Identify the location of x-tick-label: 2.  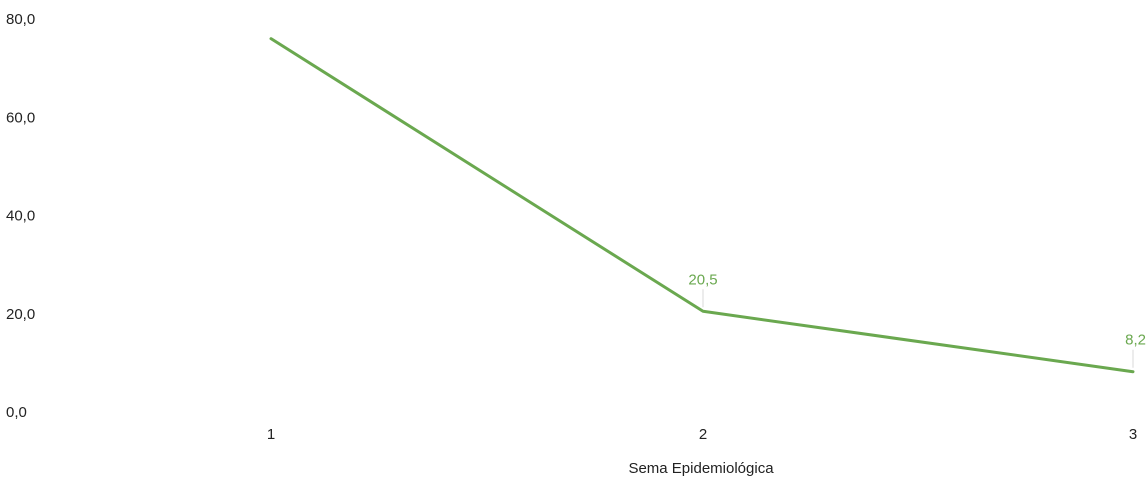
(703, 434).